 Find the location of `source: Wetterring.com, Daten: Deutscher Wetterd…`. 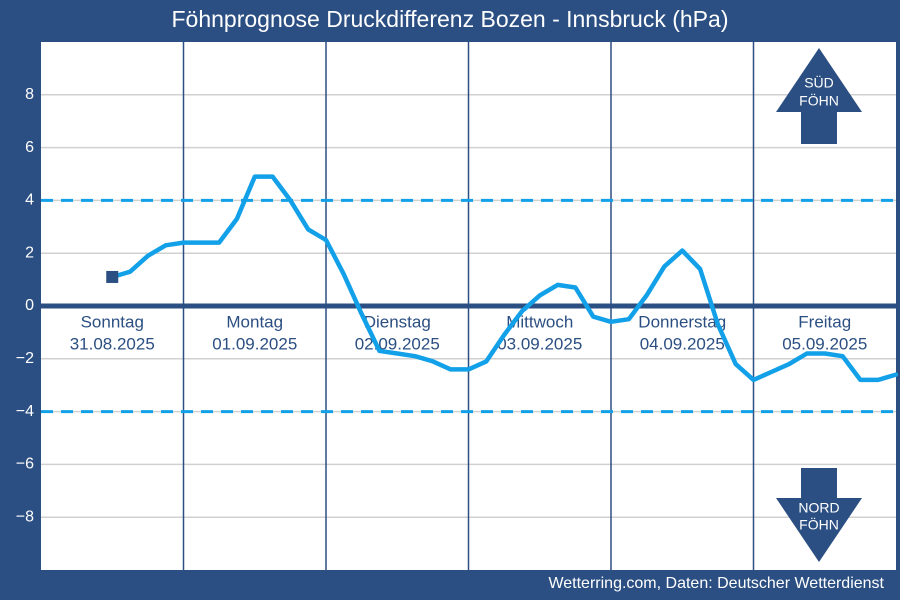

source: Wetterring.com, Daten: Deutscher Wetterd… is located at coordinates (716, 583).